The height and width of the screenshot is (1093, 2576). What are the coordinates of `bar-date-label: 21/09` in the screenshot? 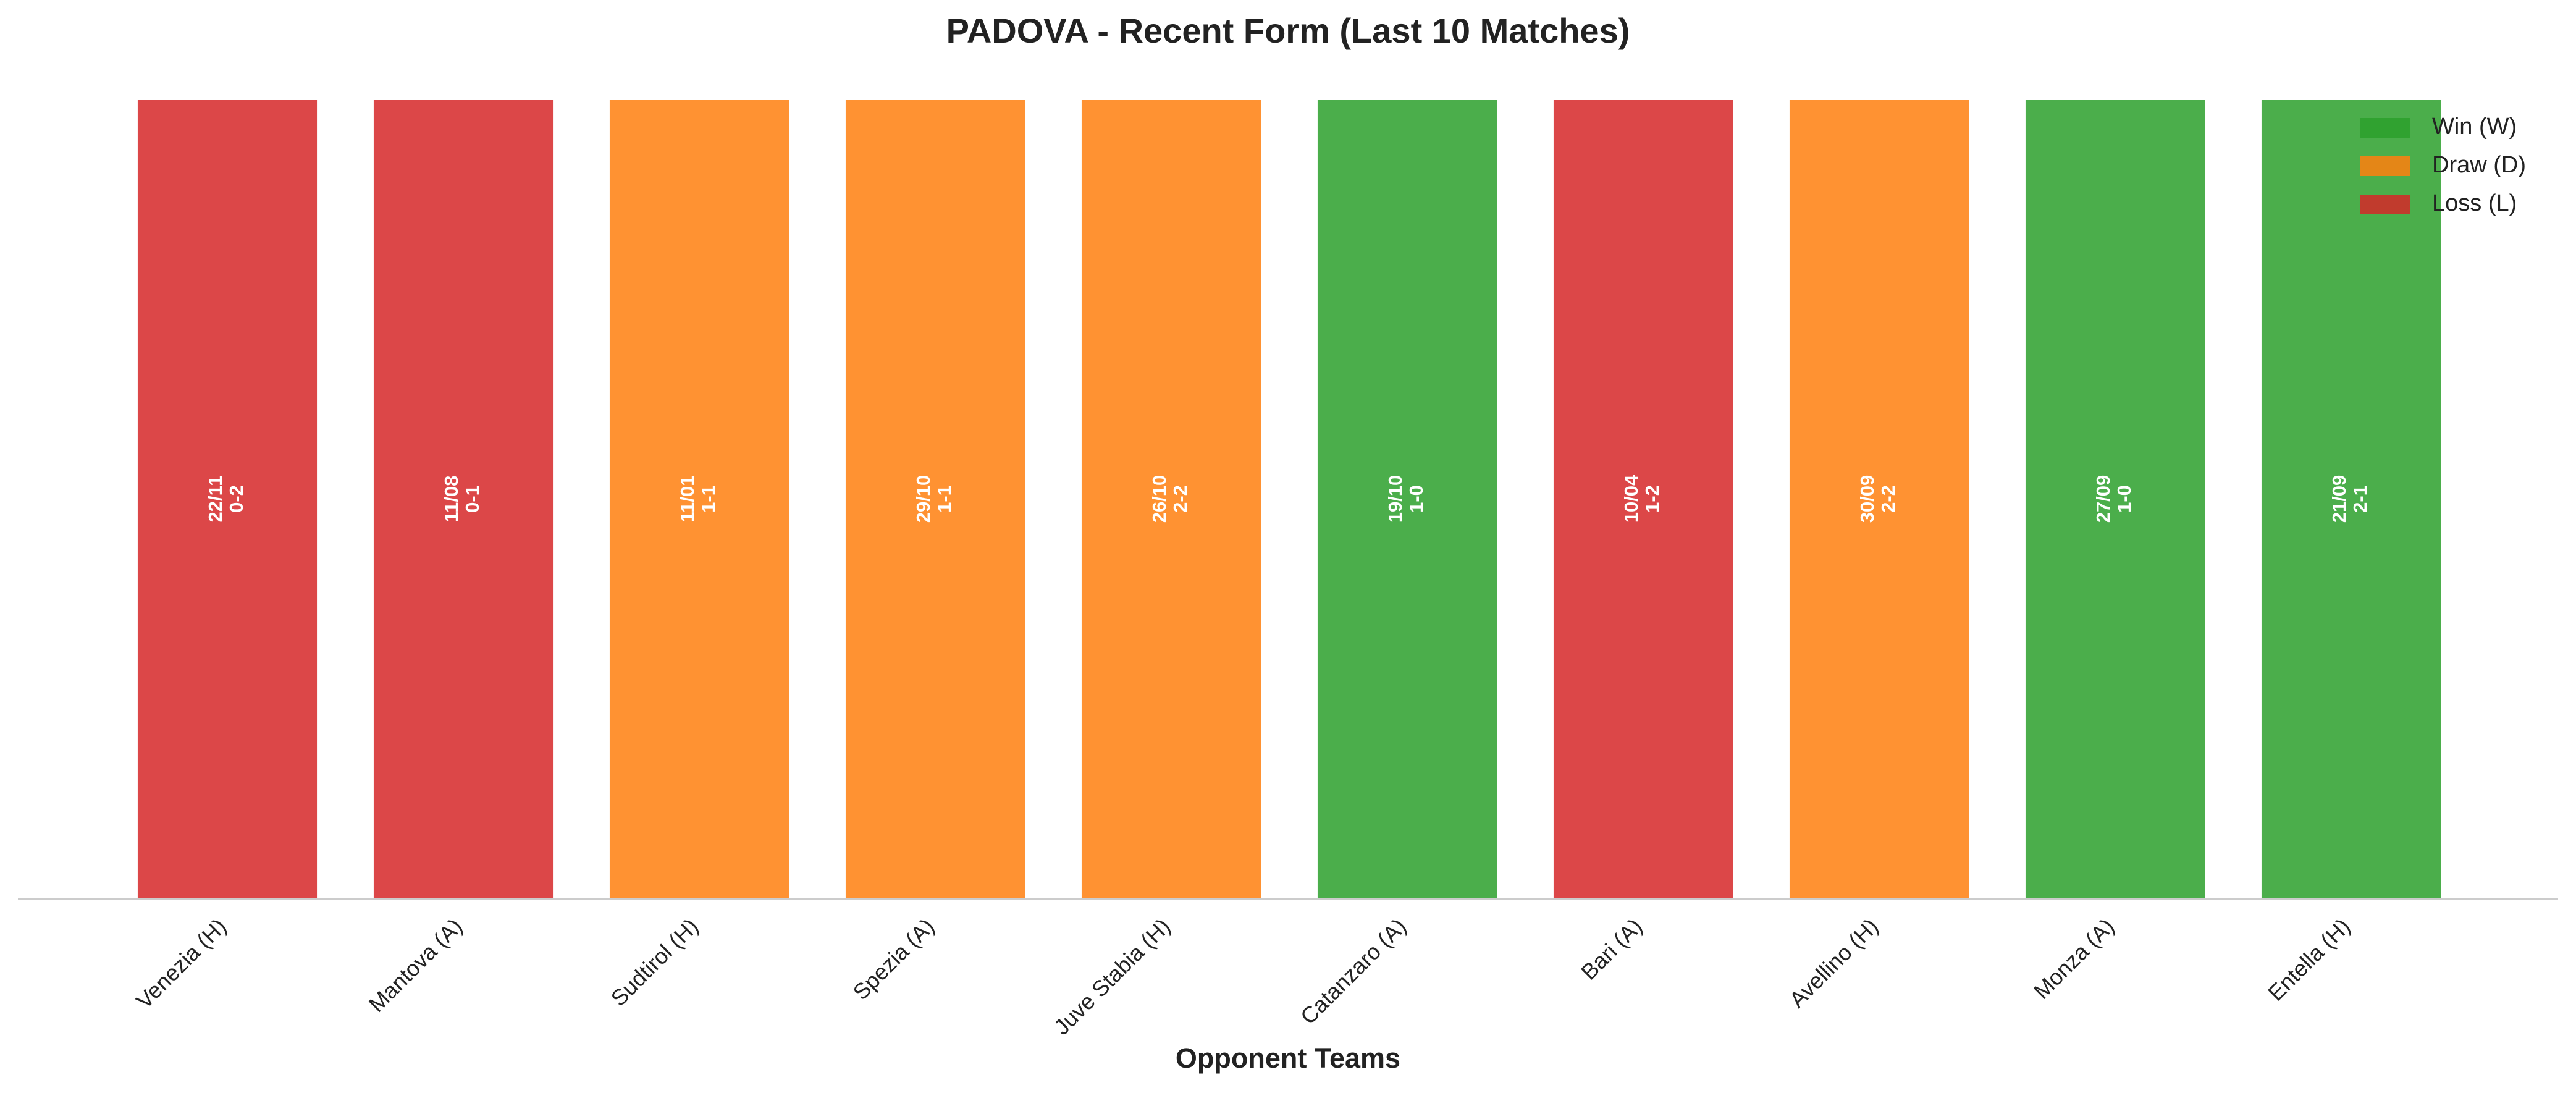 It's located at (2339, 499).